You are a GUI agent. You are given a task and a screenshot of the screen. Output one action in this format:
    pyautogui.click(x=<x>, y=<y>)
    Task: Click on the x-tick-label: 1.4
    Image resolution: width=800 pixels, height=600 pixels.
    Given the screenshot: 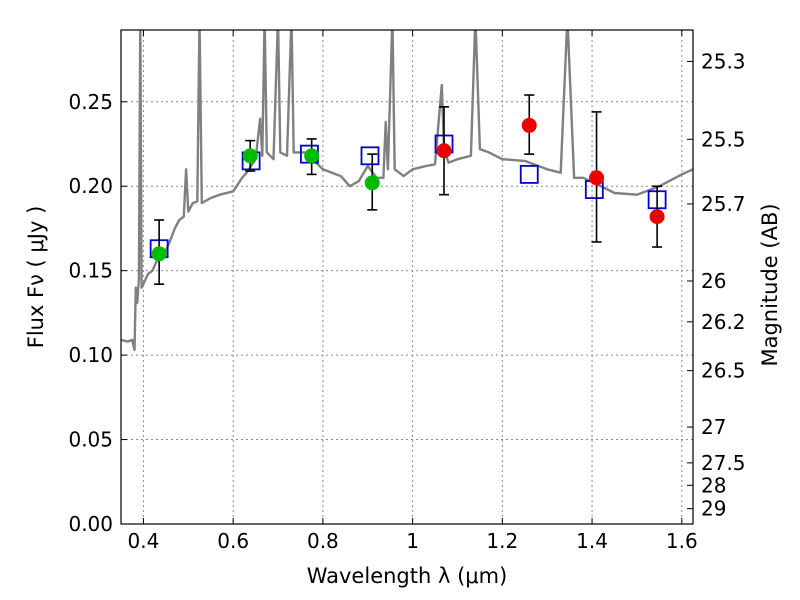 What is the action you would take?
    pyautogui.click(x=592, y=541)
    